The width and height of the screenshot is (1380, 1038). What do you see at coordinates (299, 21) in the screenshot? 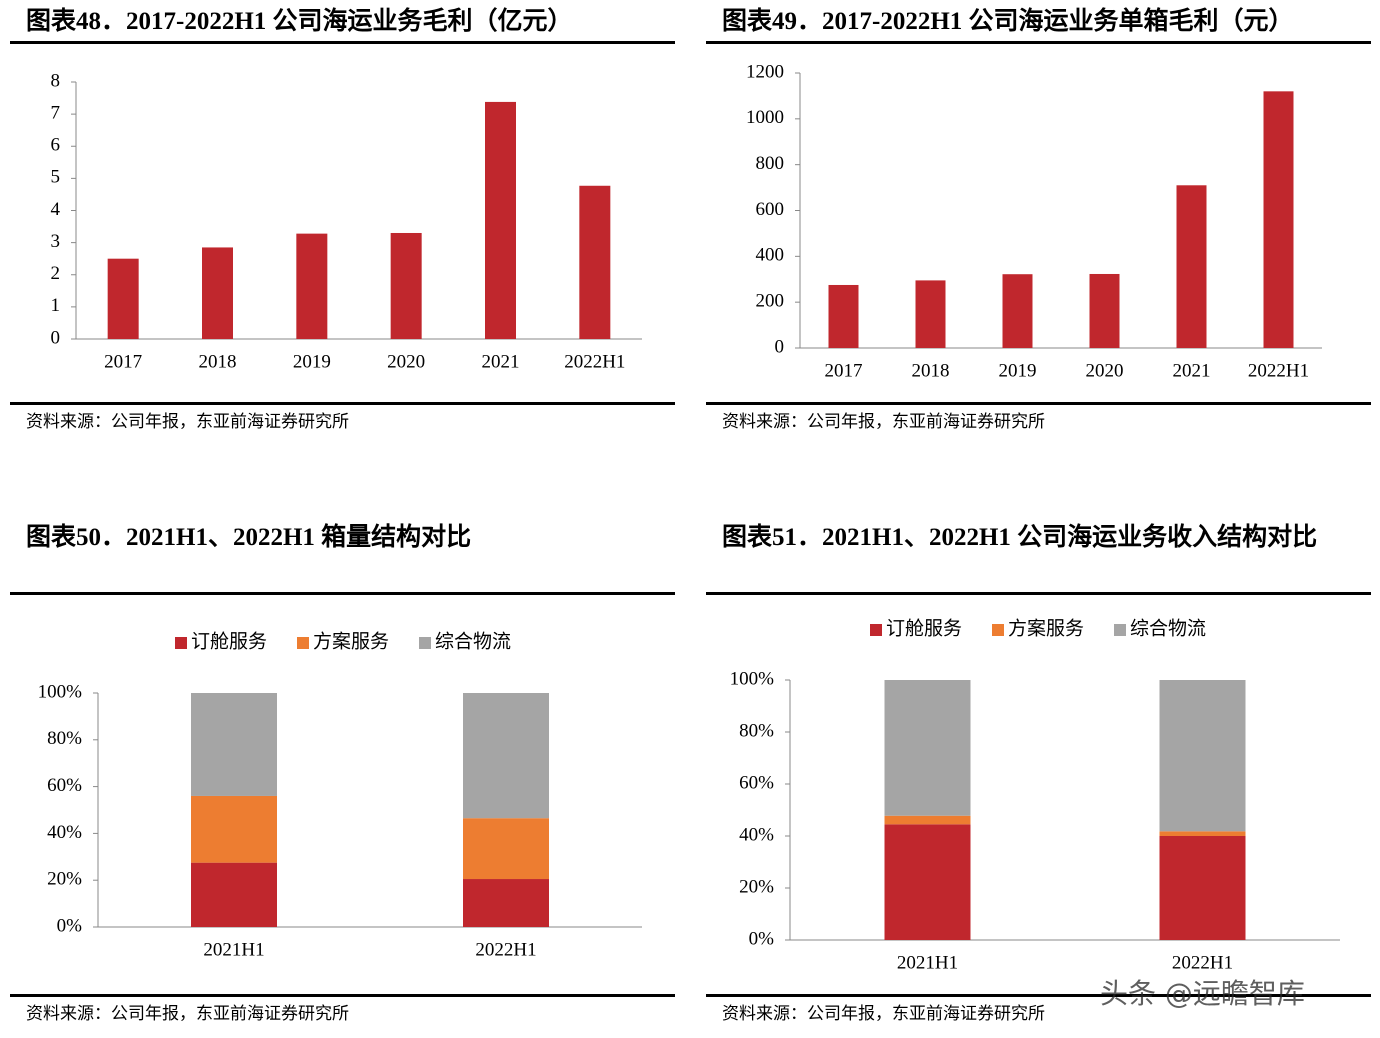
I see `chart-title: 图表48．2017-2022H1 公司海运业务毛利（亿元）` at bounding box center [299, 21].